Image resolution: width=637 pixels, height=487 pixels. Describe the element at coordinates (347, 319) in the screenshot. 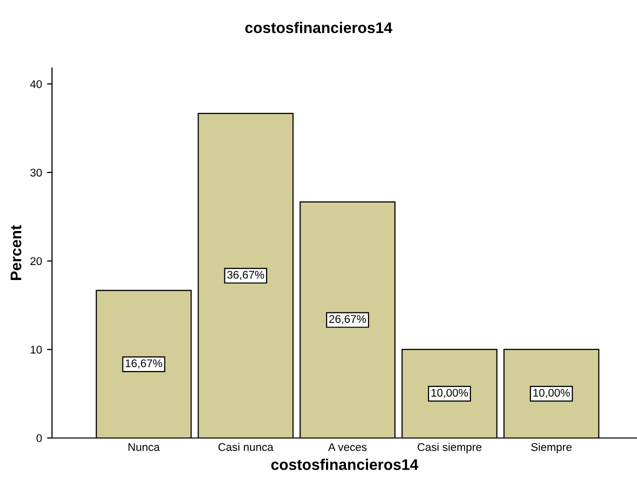

I see `data-label: 26,67%` at that location.